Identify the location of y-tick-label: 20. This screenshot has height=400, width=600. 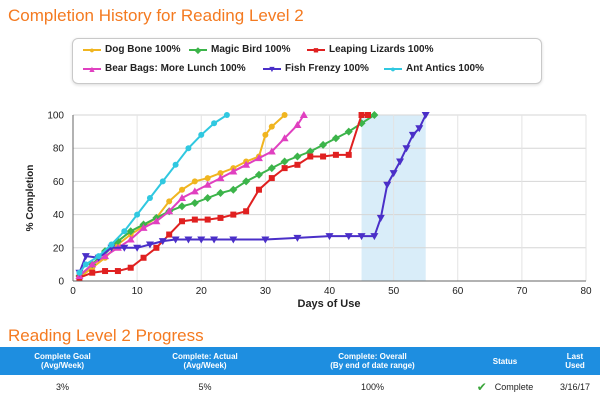
(59, 248).